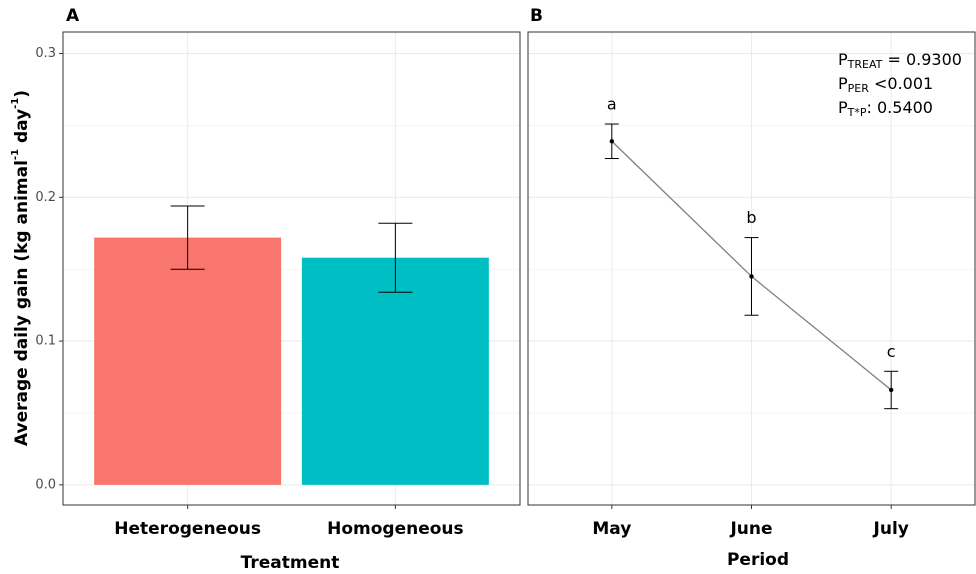 This screenshot has height=574, width=976. What do you see at coordinates (900, 107) in the screenshot?
I see `annotation-text: : 0.5400` at bounding box center [900, 107].